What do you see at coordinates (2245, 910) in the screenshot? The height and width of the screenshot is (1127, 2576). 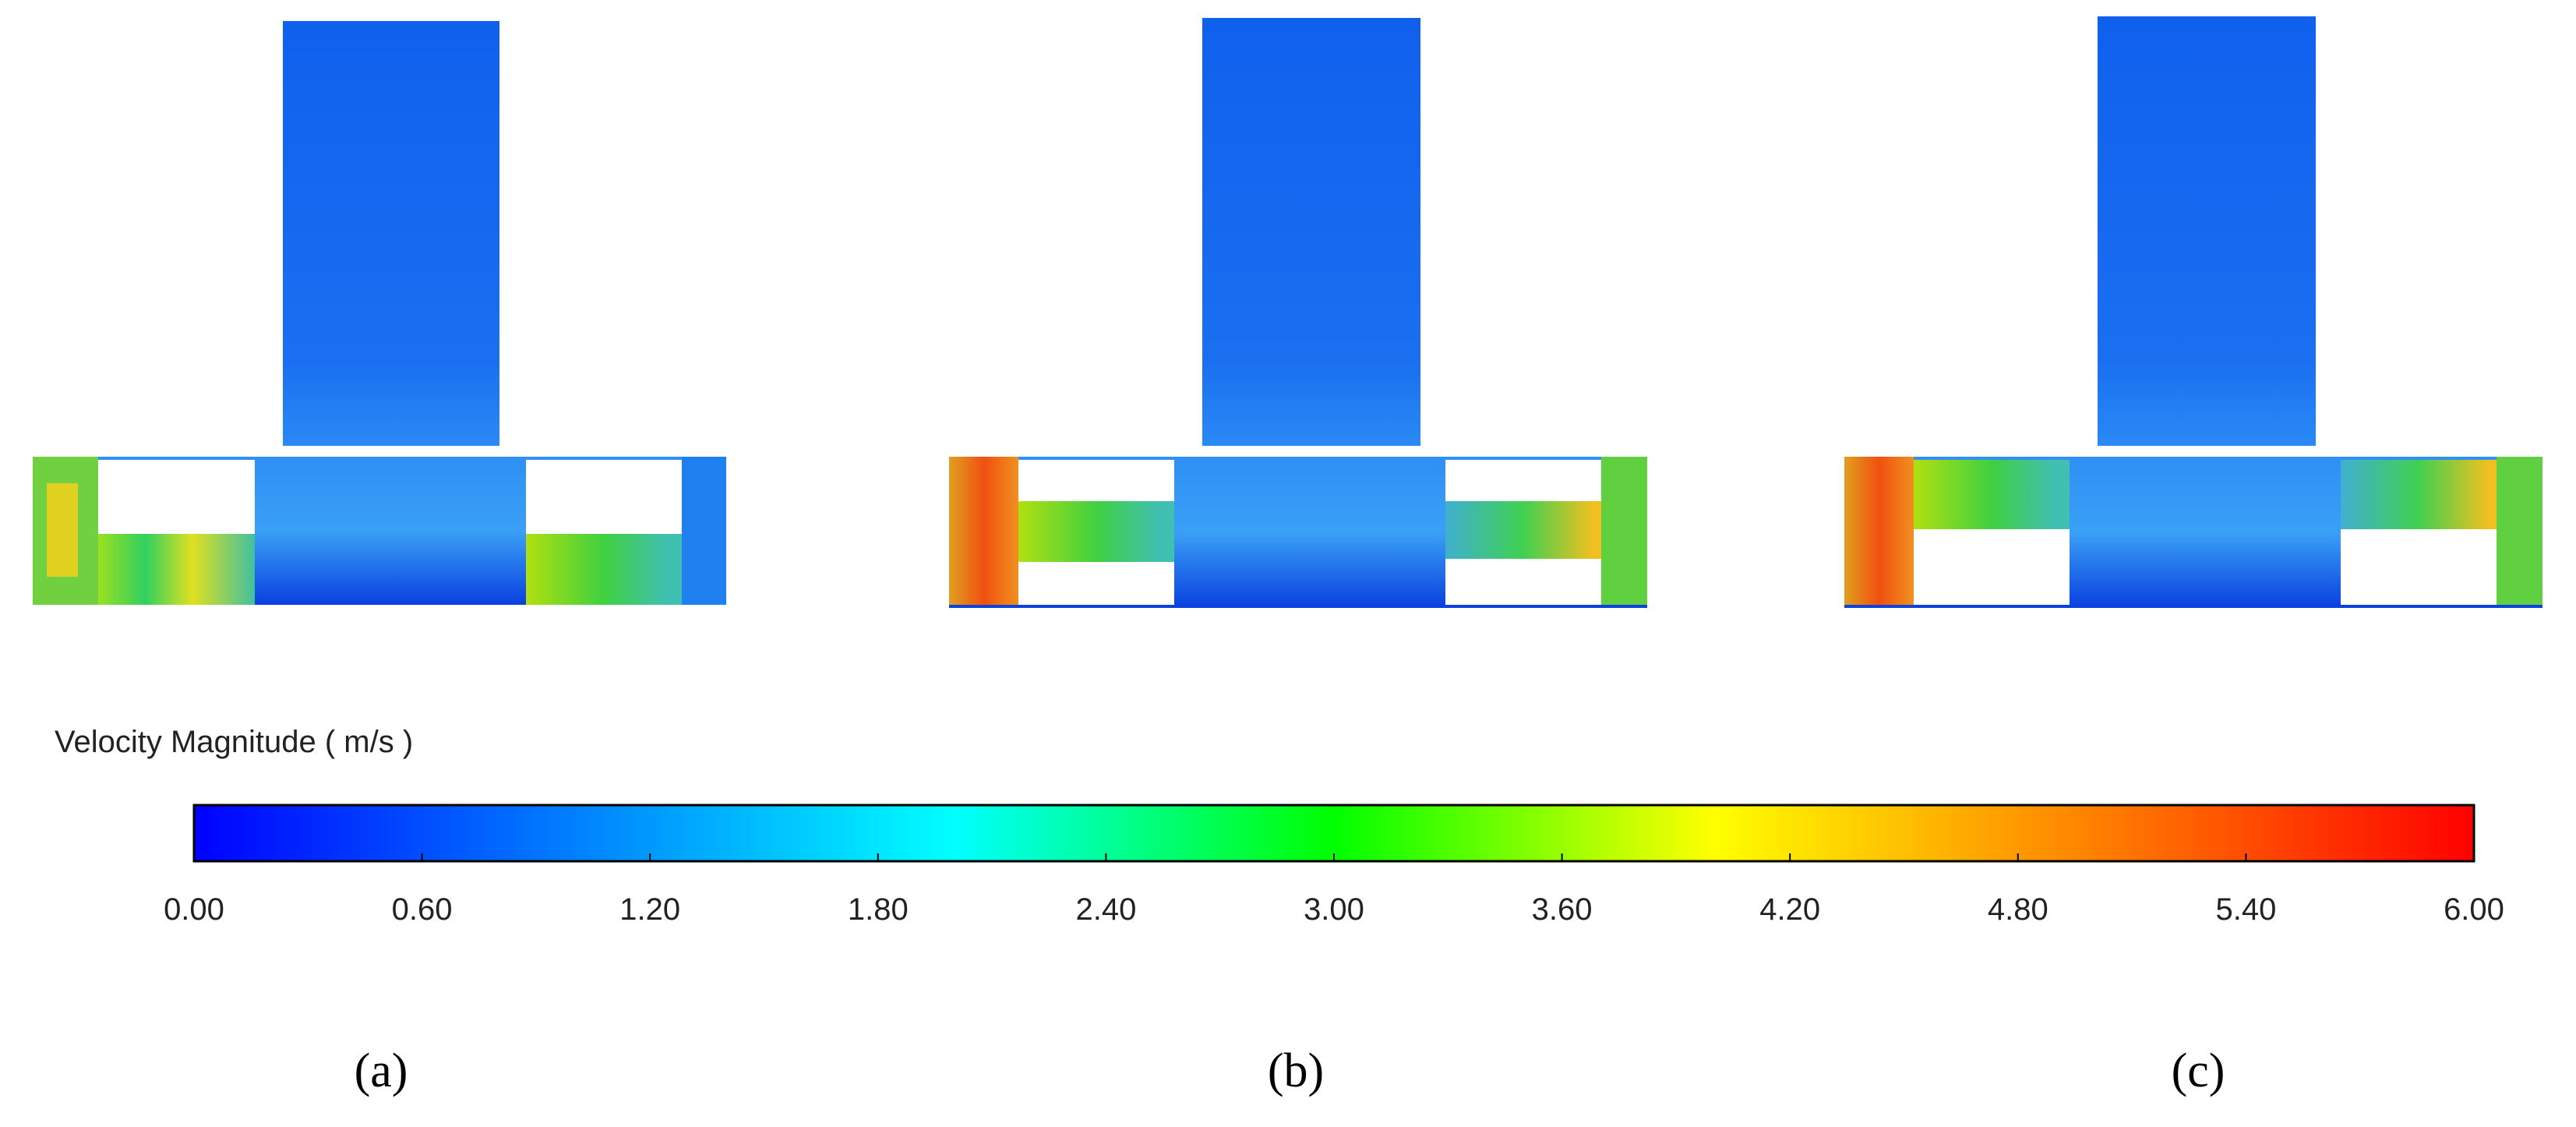 I see `tick-label: 5.40` at bounding box center [2245, 910].